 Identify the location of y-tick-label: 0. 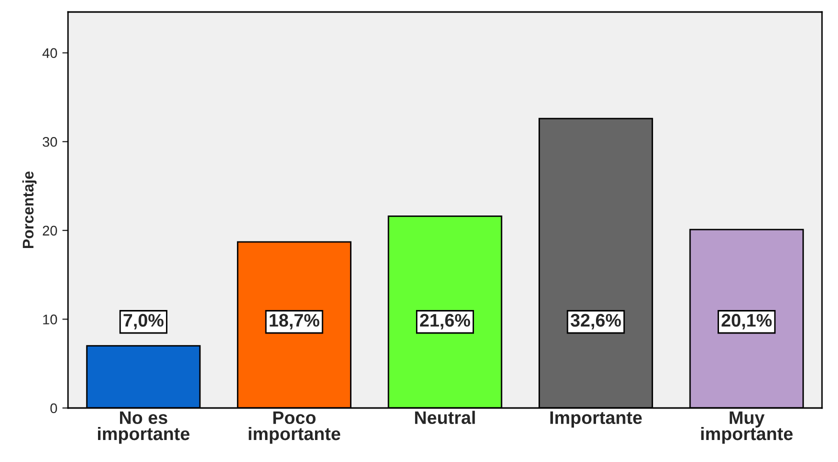
(54, 408).